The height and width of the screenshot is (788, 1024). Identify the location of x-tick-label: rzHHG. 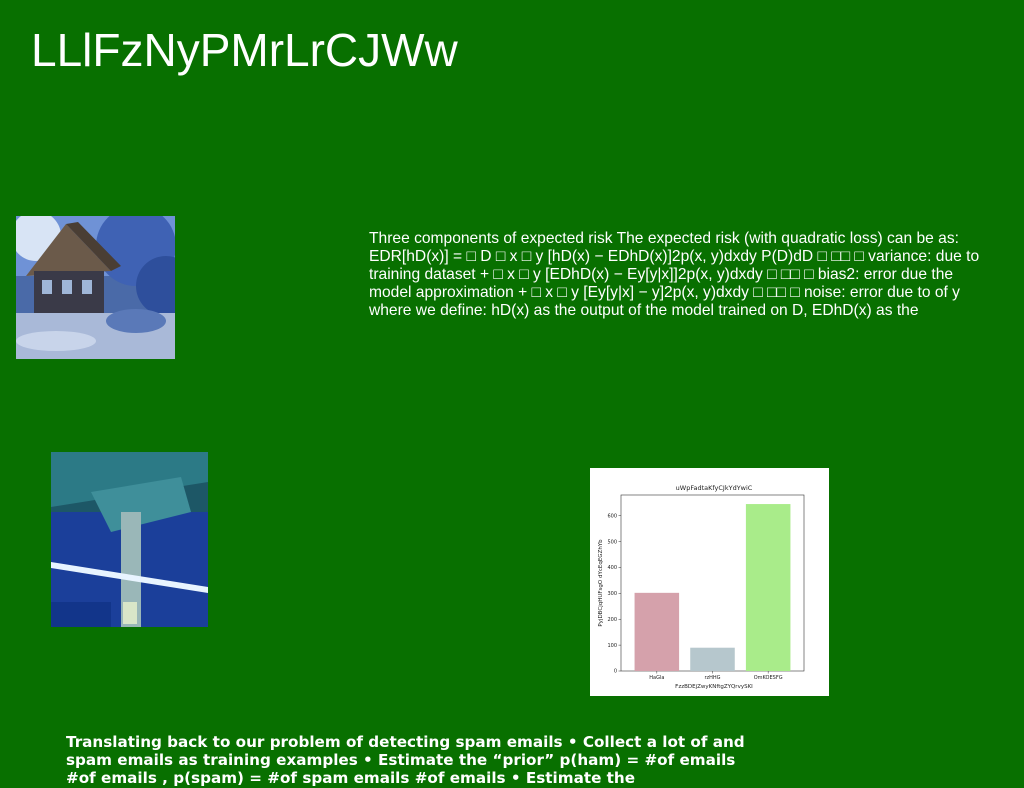
(712, 678).